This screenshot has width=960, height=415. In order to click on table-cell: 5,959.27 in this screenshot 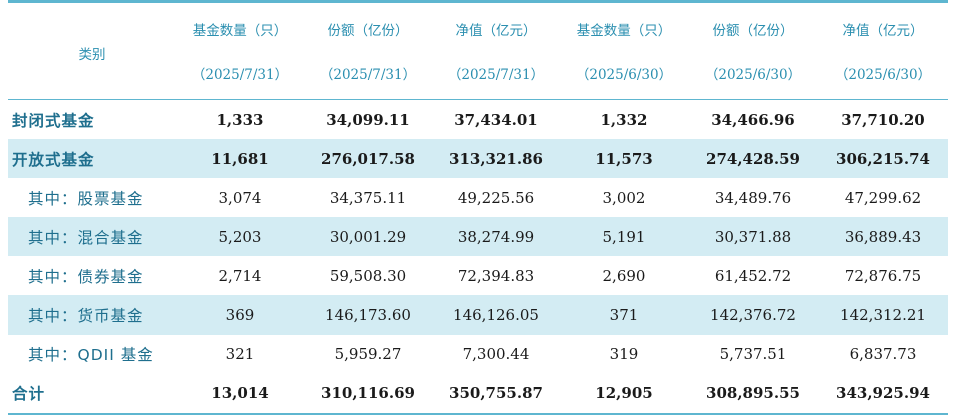, I will do `click(368, 354)`.